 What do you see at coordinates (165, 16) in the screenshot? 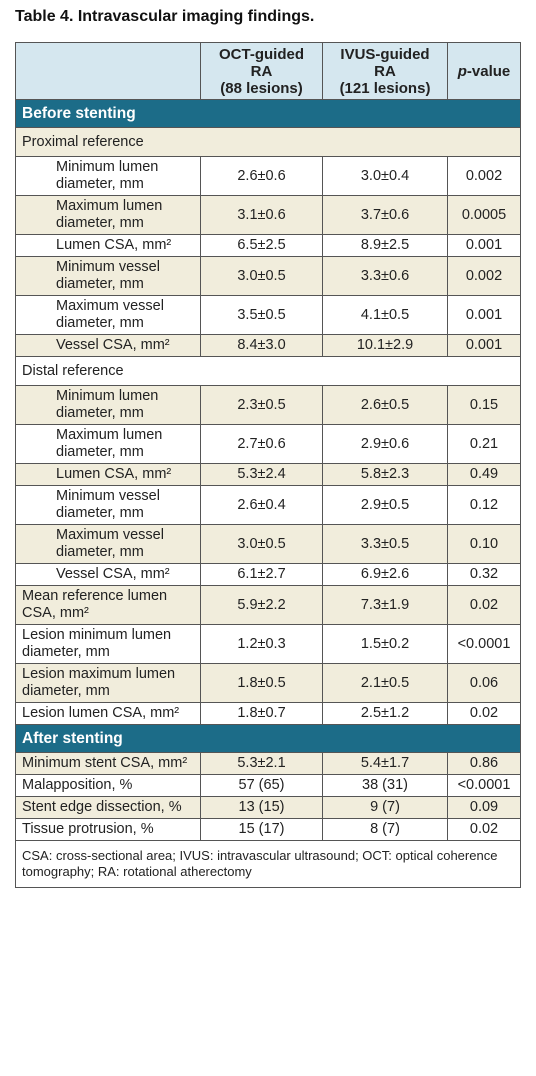
I see `table-title: Table 4. Intravascular imaging findings.` at bounding box center [165, 16].